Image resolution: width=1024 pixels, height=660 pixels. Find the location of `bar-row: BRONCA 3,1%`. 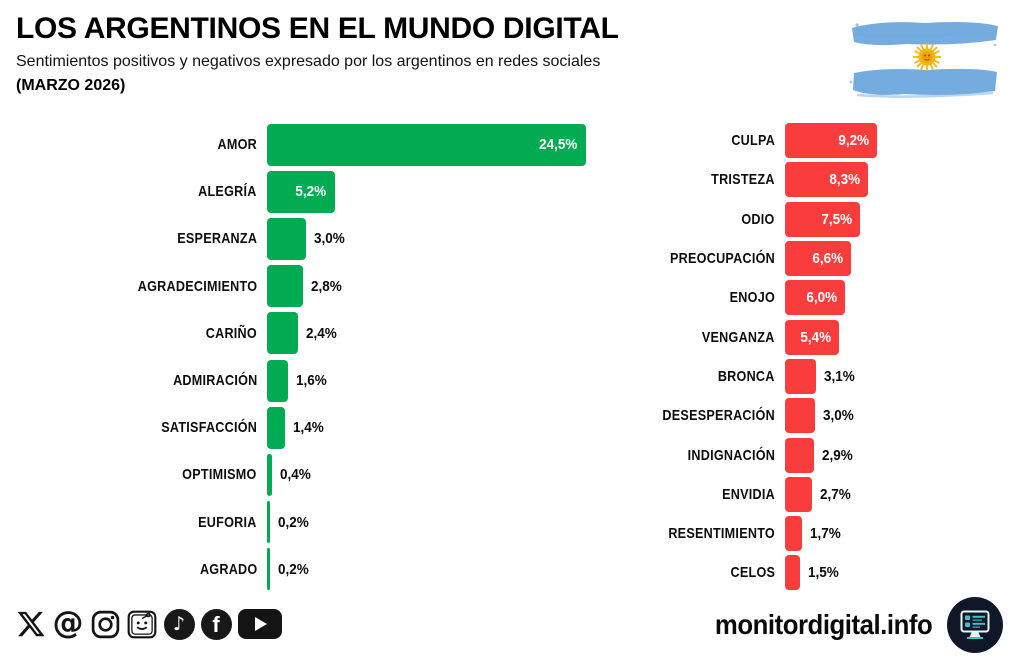

bar-row: BRONCA 3,1% is located at coordinates (817, 376).